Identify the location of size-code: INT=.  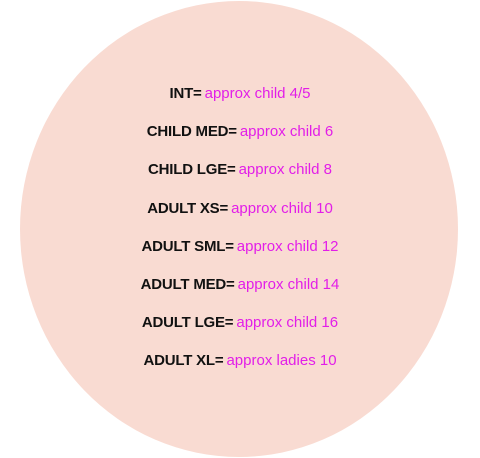
(185, 93).